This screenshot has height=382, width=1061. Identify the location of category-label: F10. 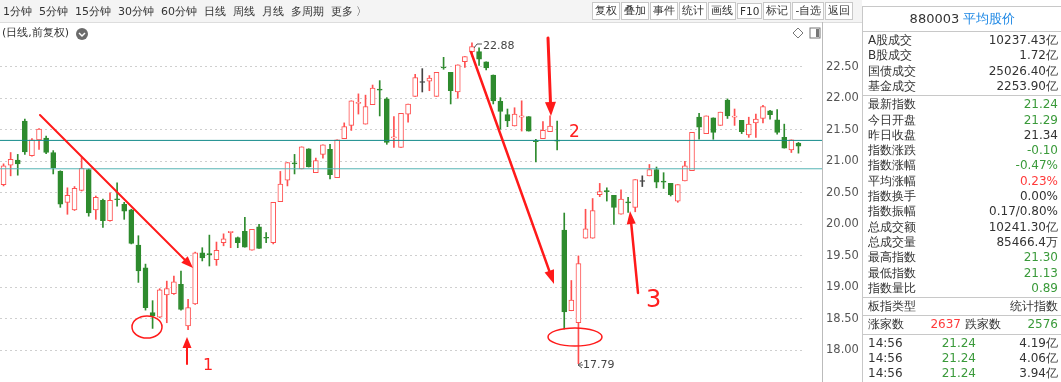
(750, 11).